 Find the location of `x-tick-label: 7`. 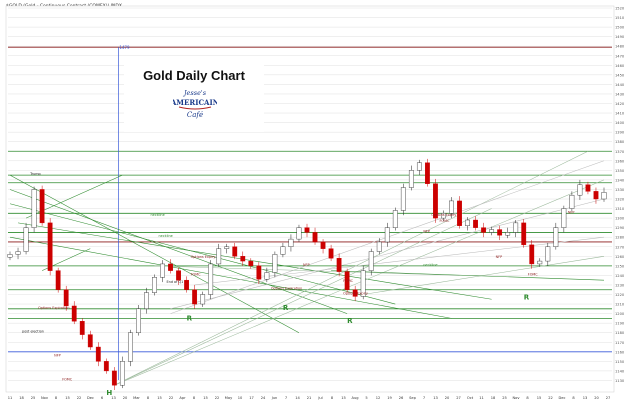

x-tick-label: 7 is located at coordinates (286, 398).